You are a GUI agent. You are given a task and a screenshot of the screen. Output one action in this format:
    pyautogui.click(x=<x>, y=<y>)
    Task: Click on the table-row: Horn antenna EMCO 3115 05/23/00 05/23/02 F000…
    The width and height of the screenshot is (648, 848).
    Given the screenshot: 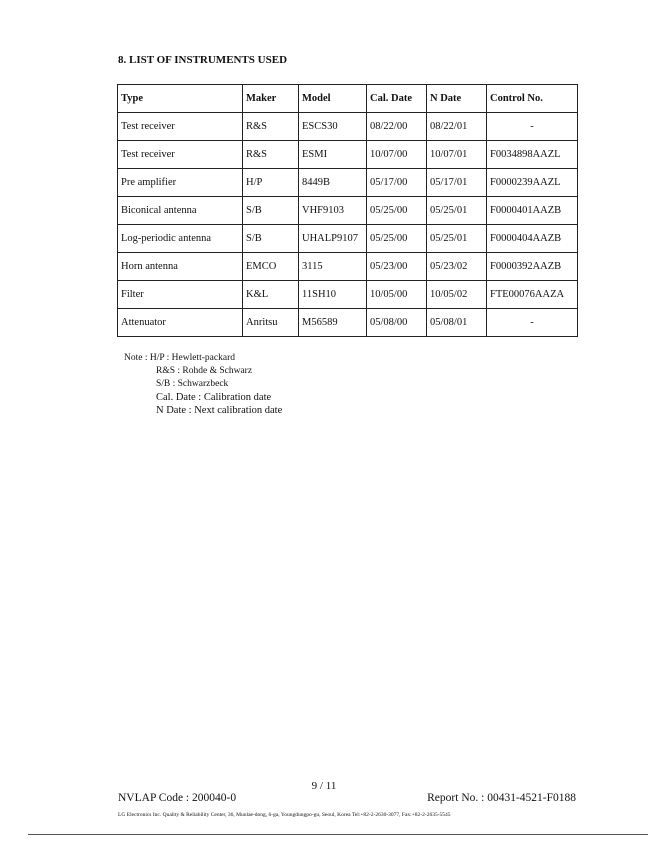 What is the action you would take?
    pyautogui.click(x=347, y=266)
    